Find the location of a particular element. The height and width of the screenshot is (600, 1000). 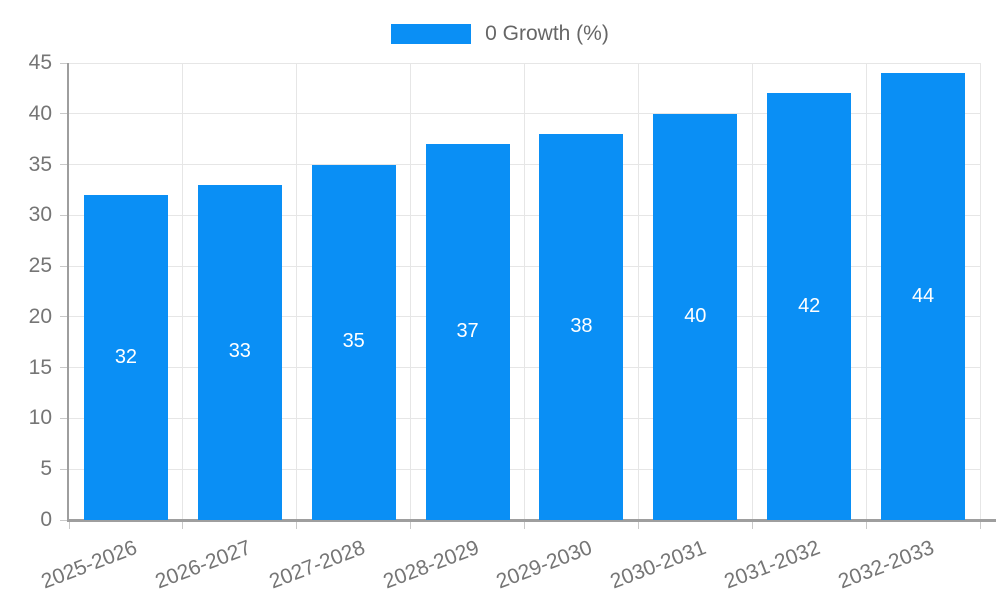

y-axis-tick-label: 20 is located at coordinates (40, 316).